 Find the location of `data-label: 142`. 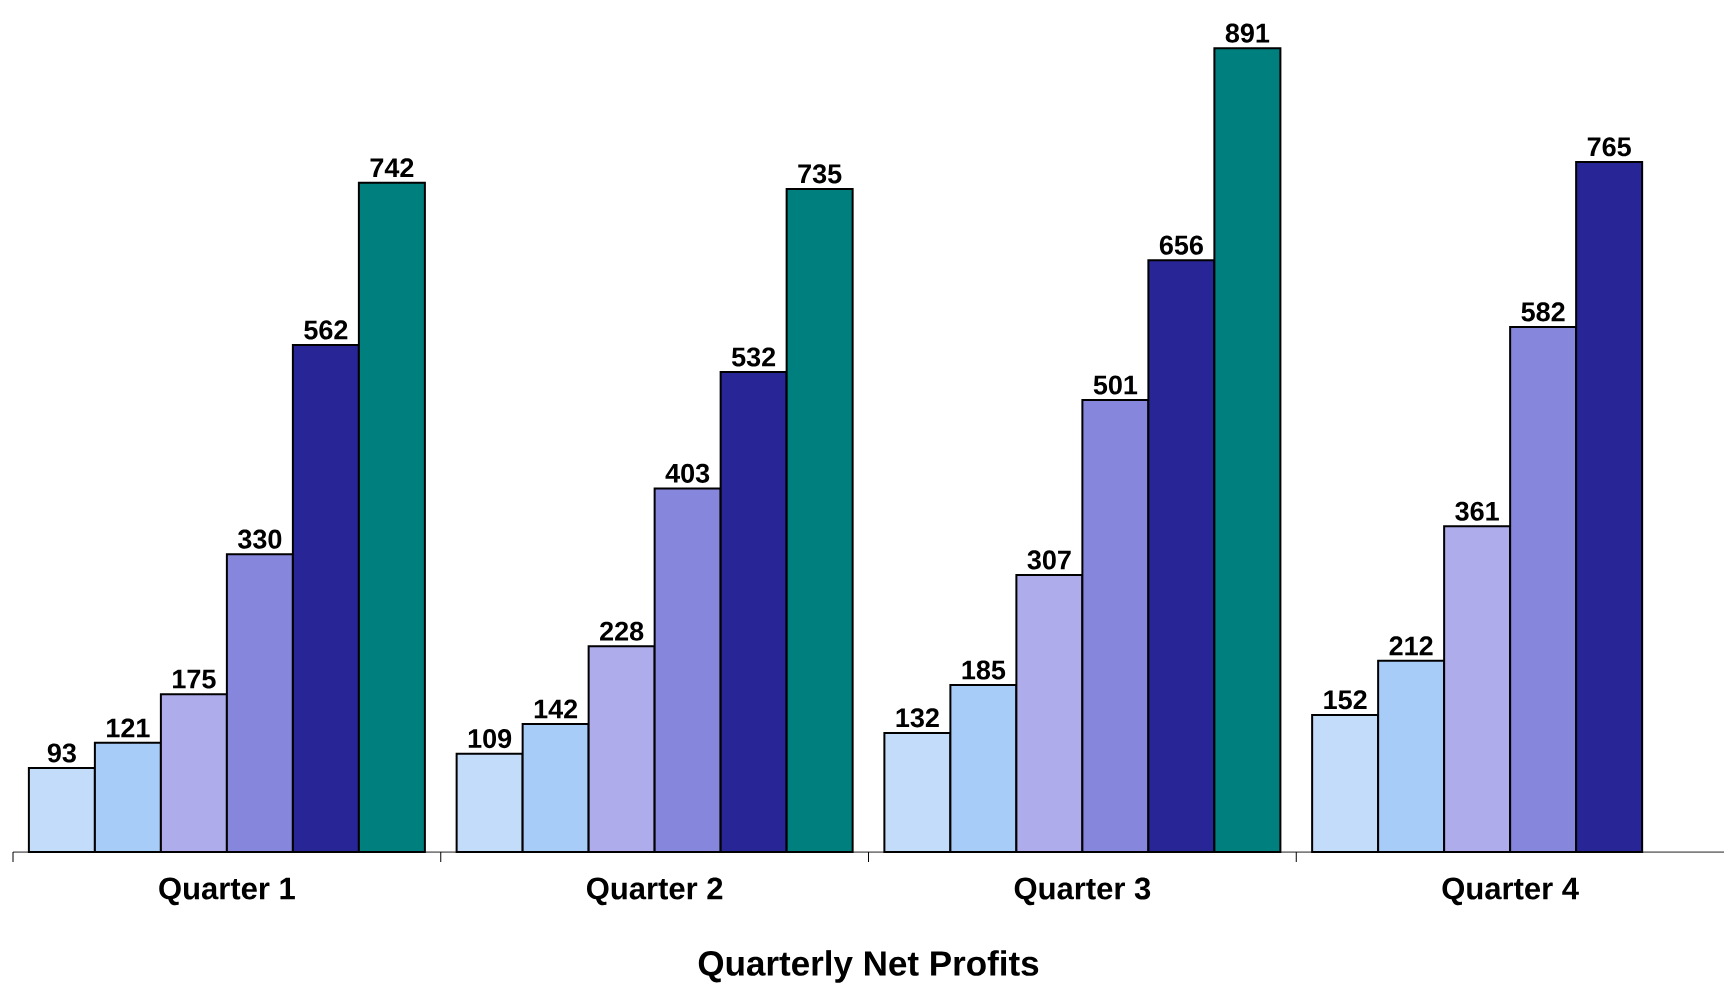

data-label: 142 is located at coordinates (556, 709).